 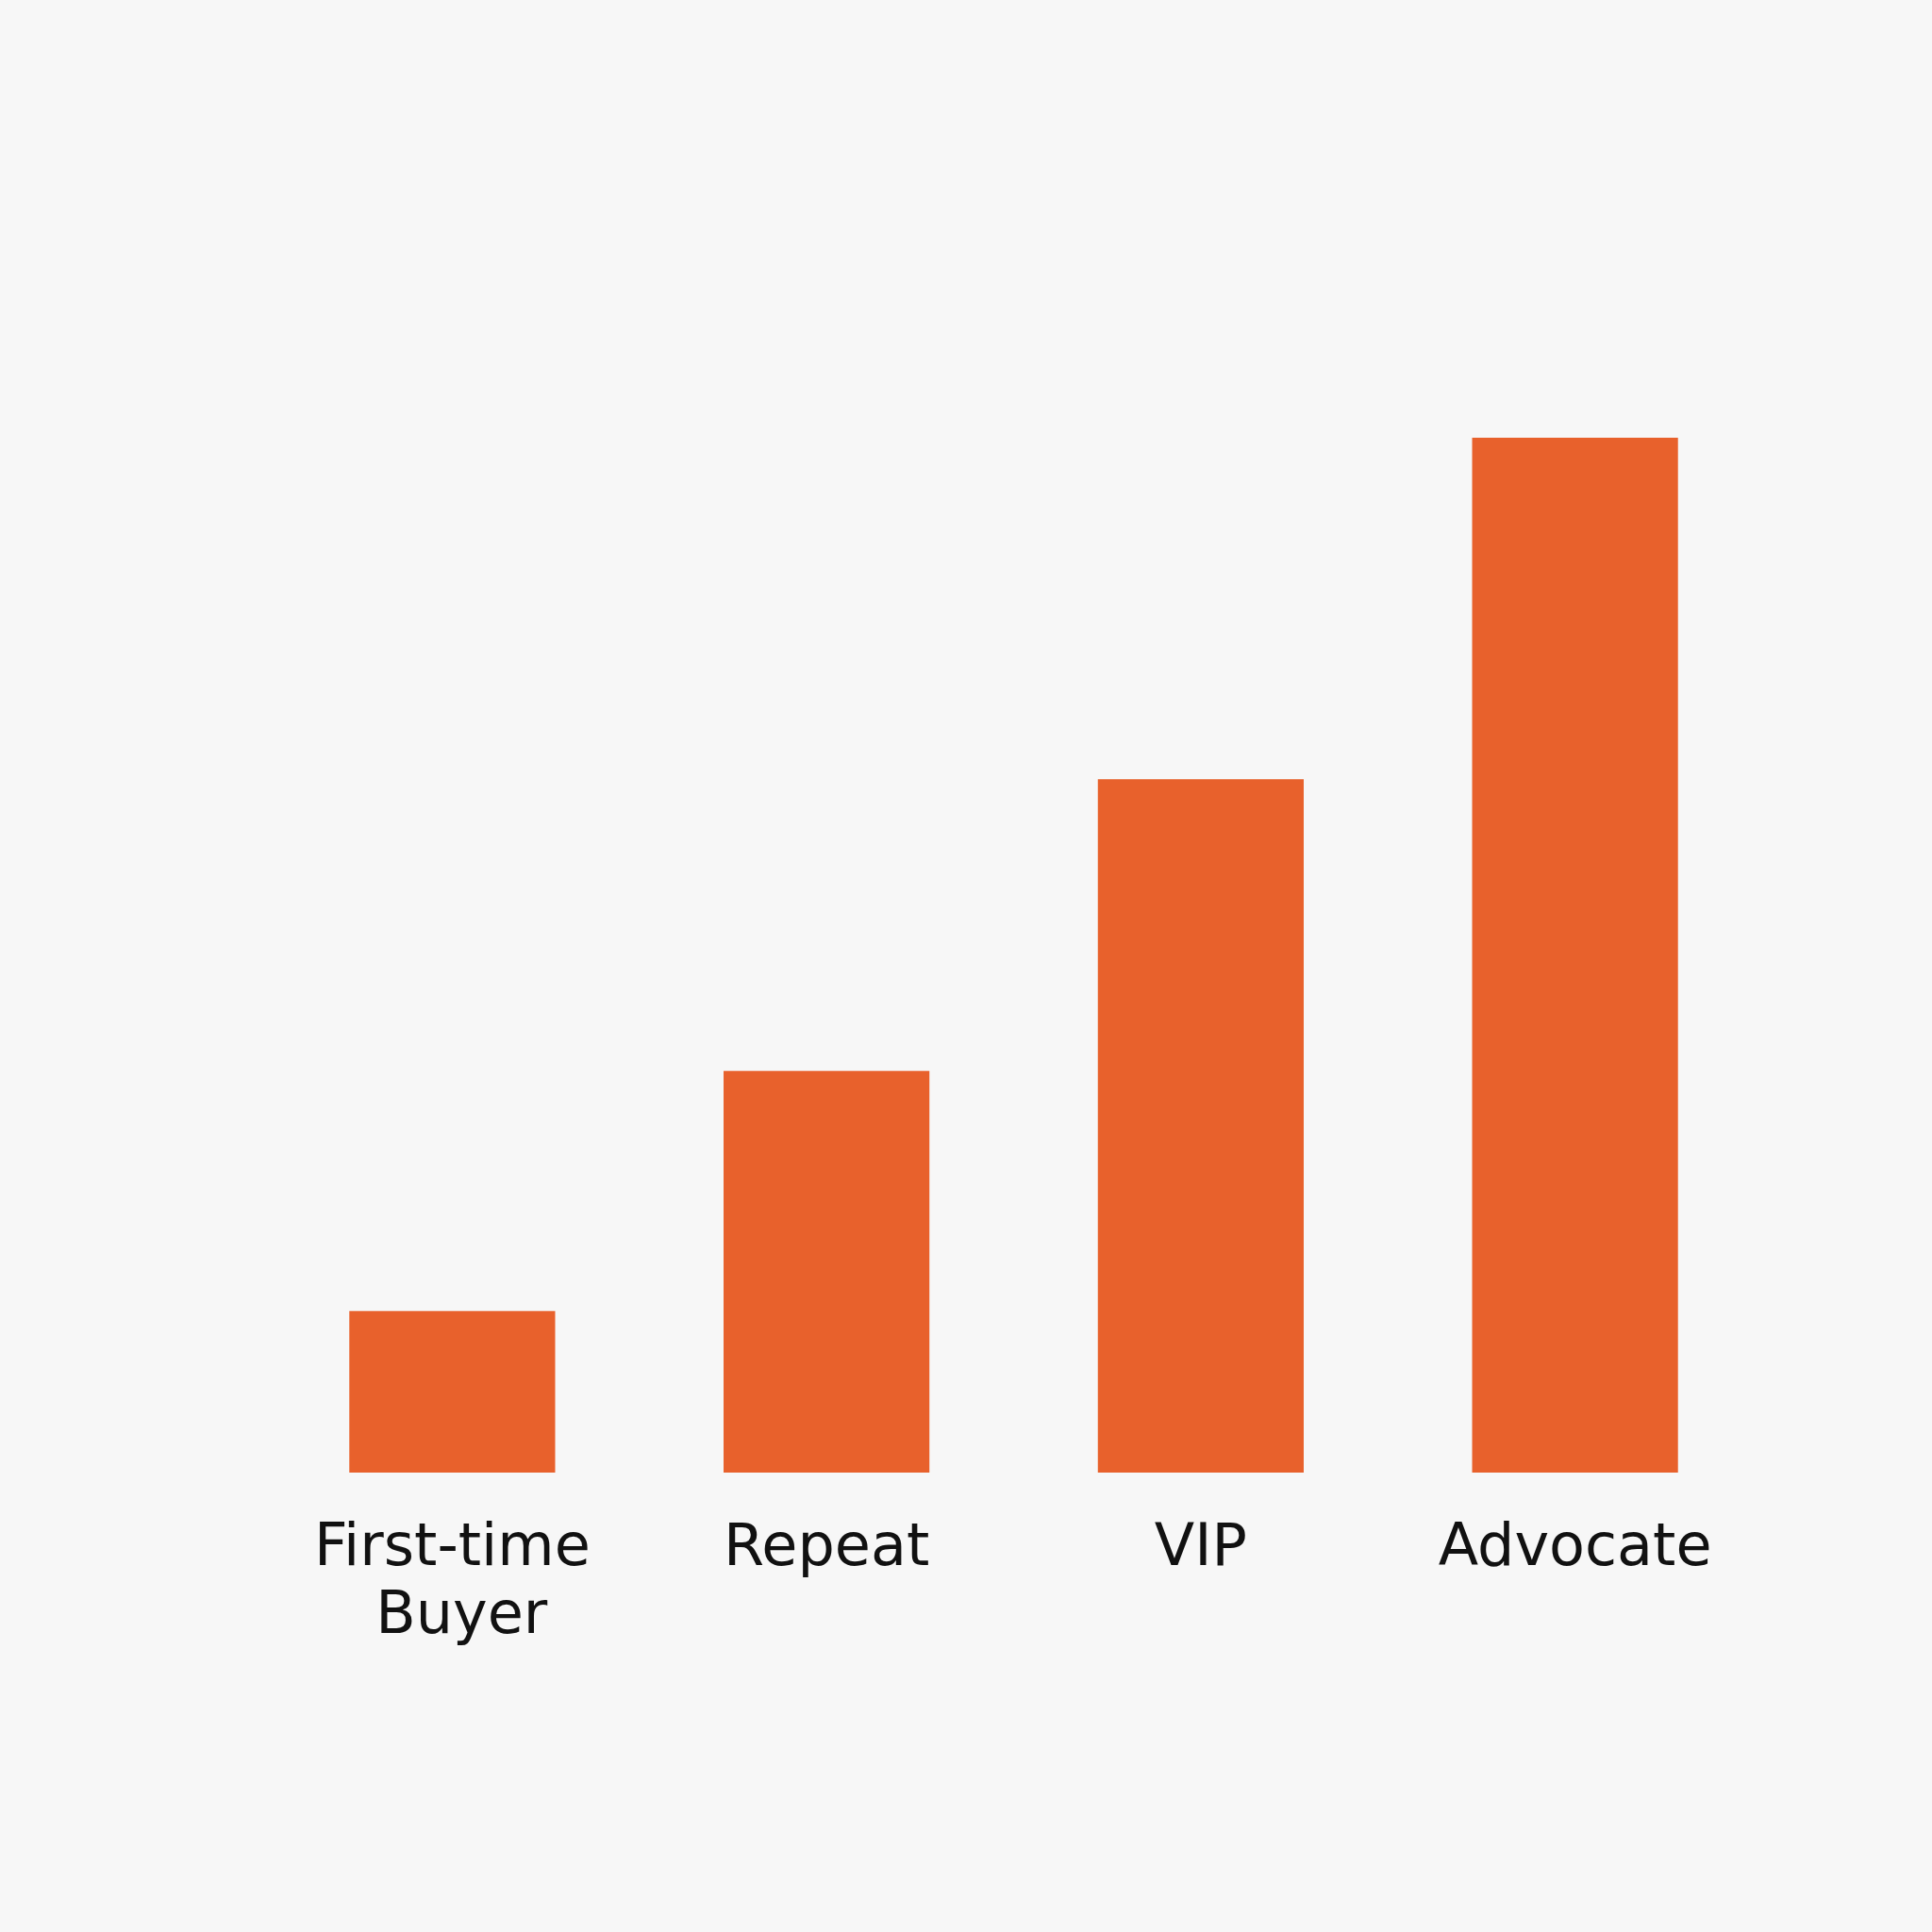 I want to click on x-tick-label: Advocate, so click(x=1575, y=1544).